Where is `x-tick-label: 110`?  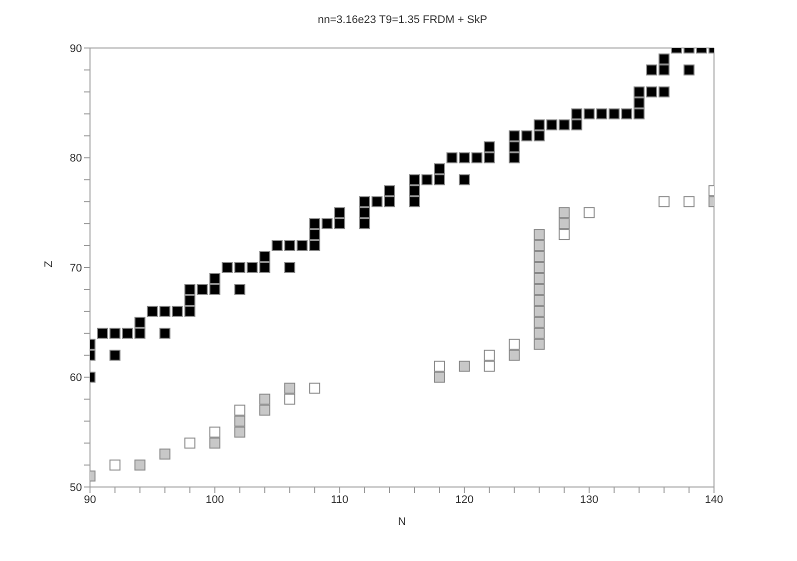 x-tick-label: 110 is located at coordinates (339, 500).